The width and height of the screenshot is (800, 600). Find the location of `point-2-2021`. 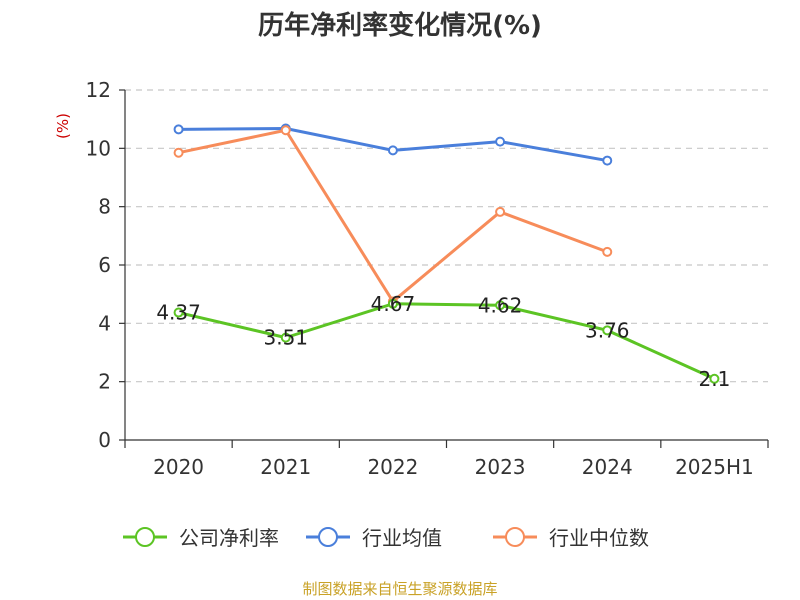

point-2-2021 is located at coordinates (285, 130).